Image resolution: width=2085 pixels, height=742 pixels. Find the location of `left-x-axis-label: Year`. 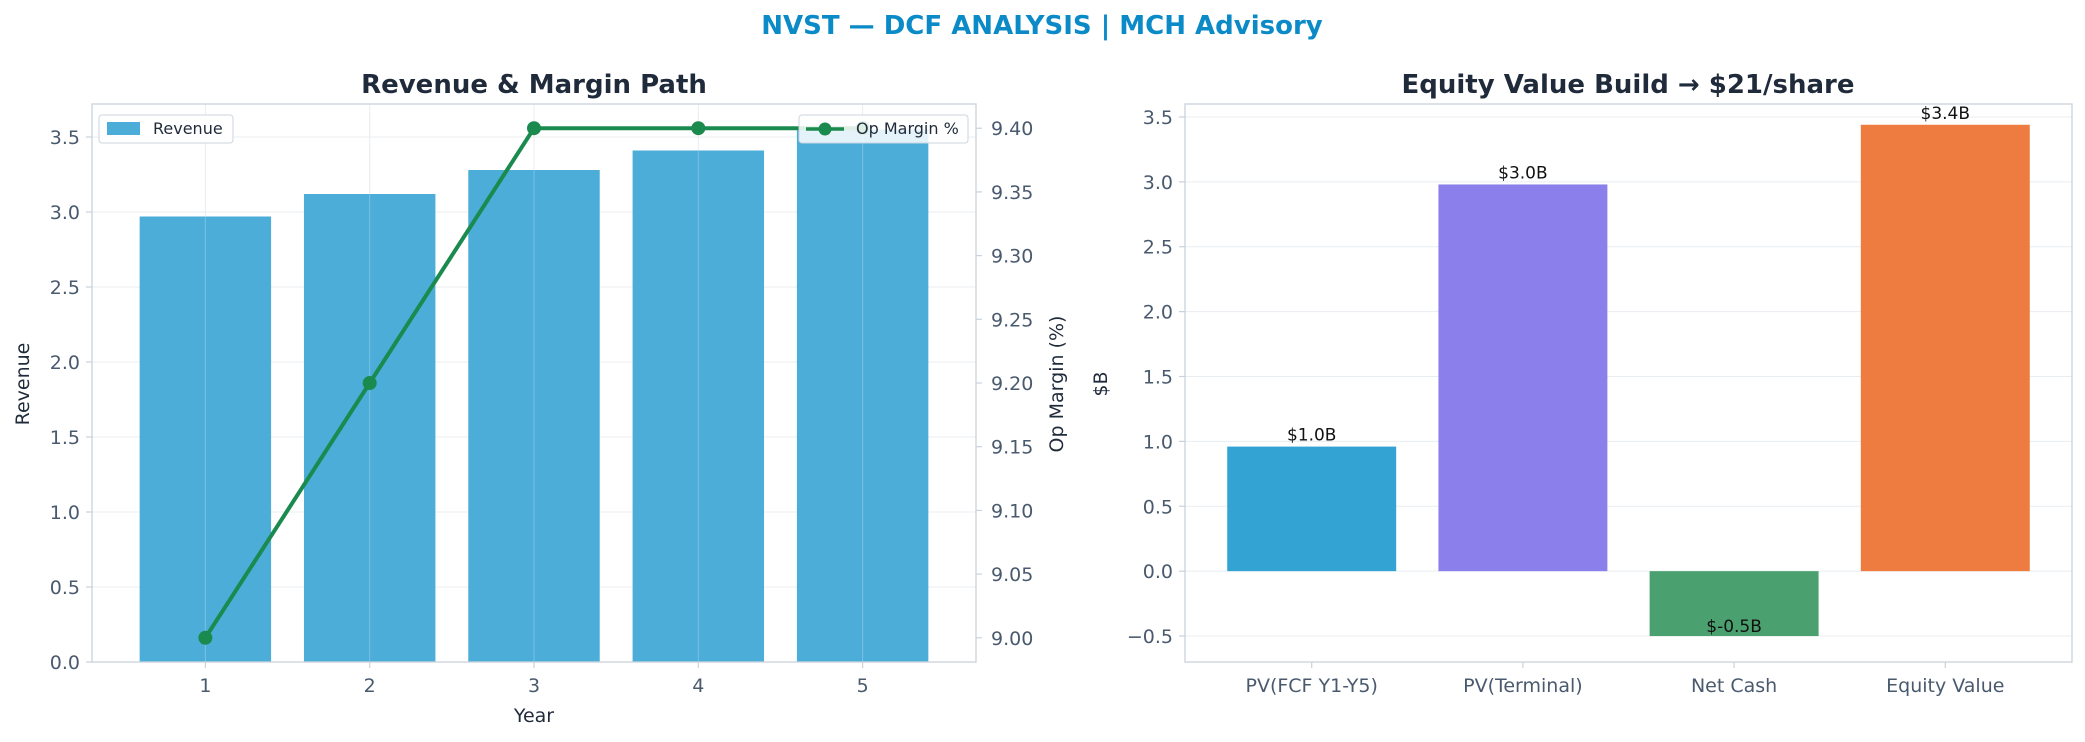

left-x-axis-label: Year is located at coordinates (533, 716).